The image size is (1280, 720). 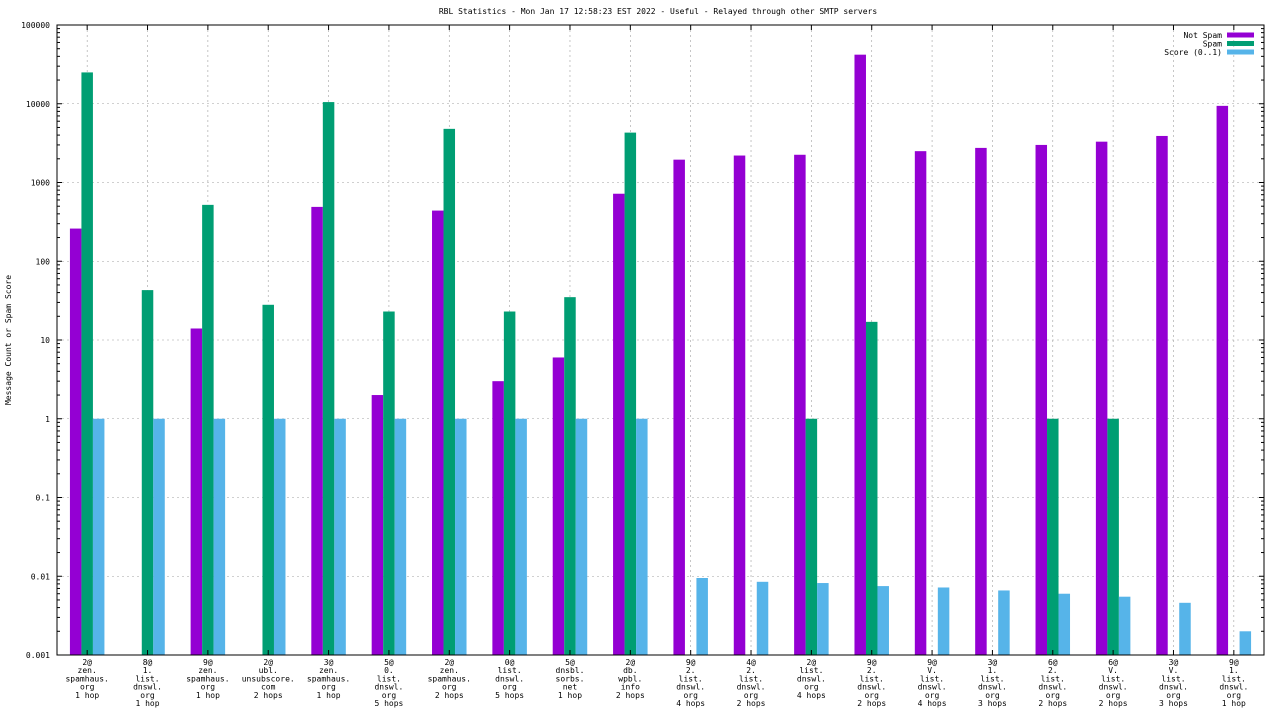 I want to click on x-tick-label: 3@ zen. spamhaus. org 1 hop, so click(x=328, y=679).